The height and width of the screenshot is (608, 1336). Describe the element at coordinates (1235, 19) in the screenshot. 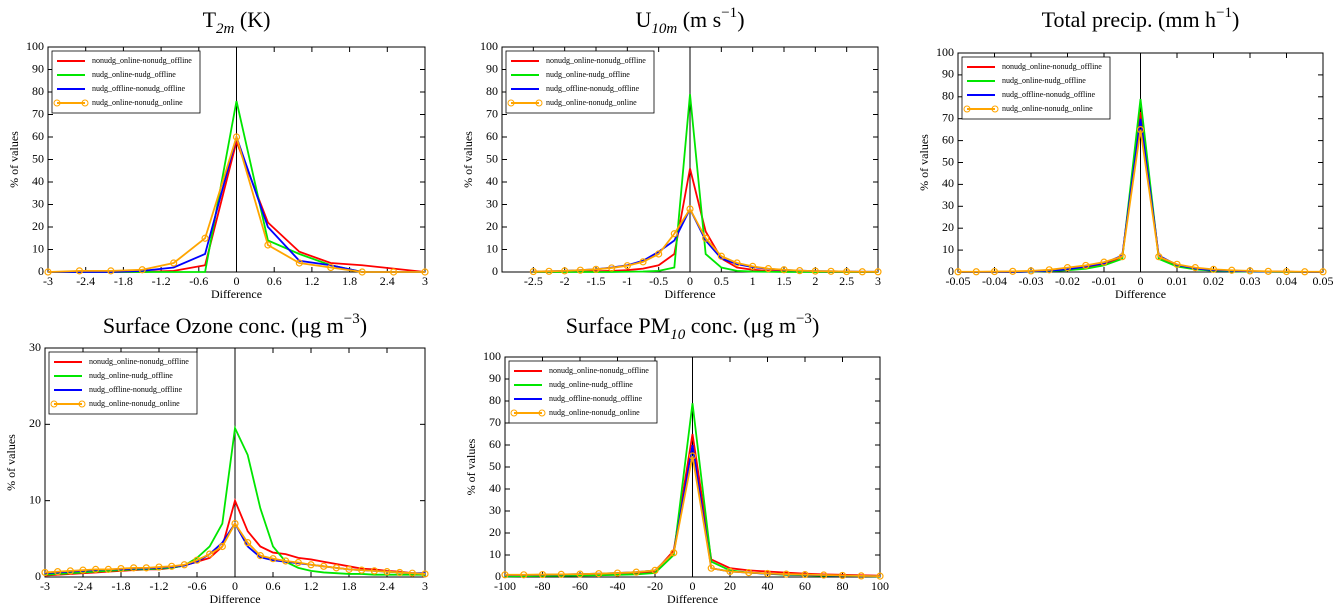

I see `title-part: )` at that location.